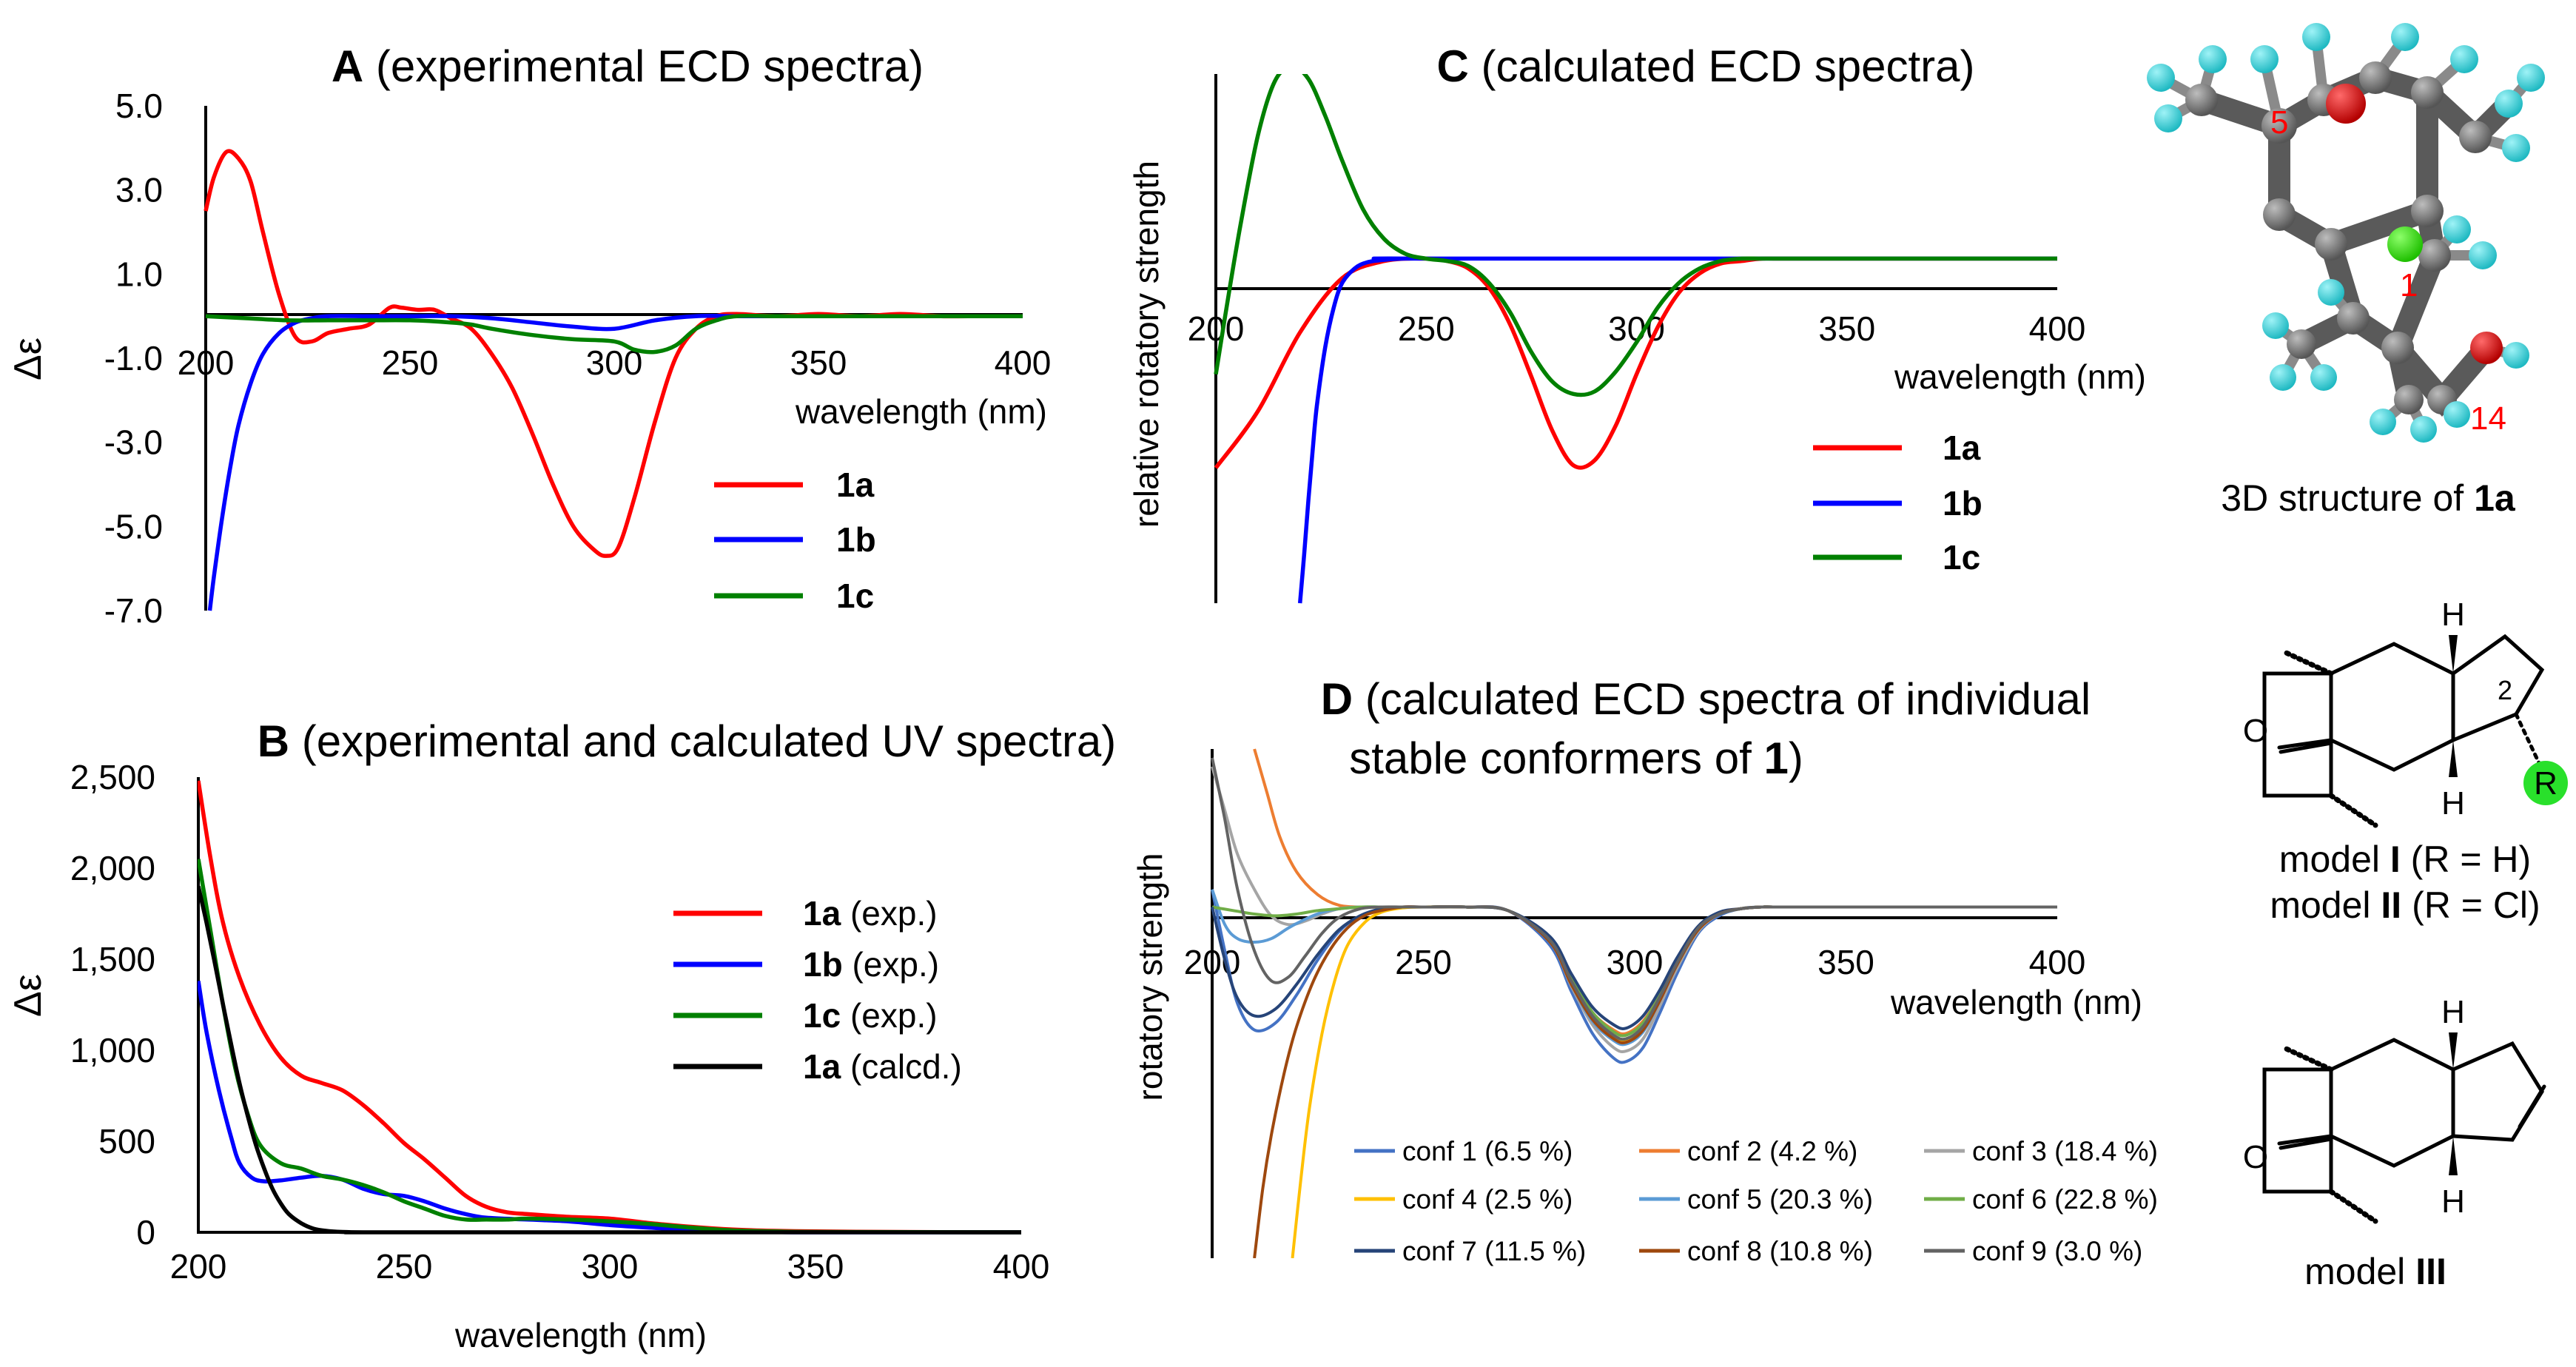  I want to click on hydrogen-atoms, so click(2346, 233).